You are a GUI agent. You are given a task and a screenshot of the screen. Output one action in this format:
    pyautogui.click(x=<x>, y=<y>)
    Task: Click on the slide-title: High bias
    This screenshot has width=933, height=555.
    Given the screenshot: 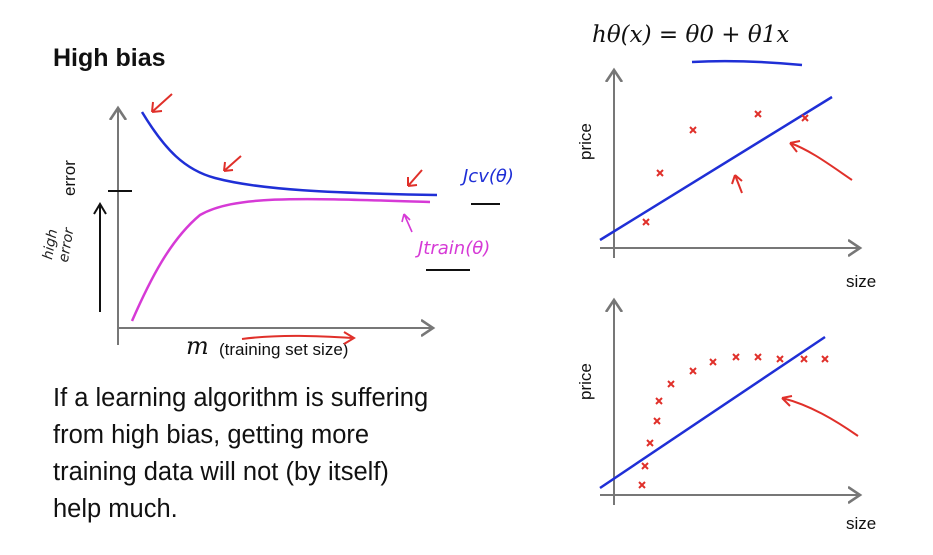 What is the action you would take?
    pyautogui.click(x=109, y=58)
    